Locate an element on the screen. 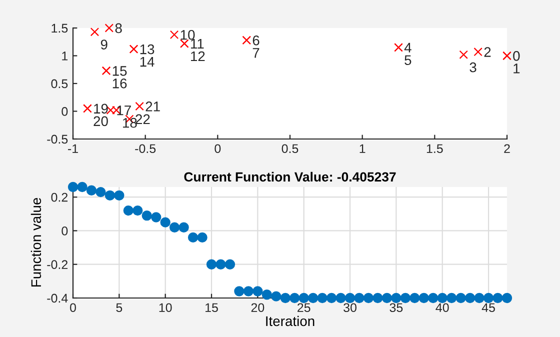 This screenshot has height=337, width=560. annotation: 19 is located at coordinates (101, 109).